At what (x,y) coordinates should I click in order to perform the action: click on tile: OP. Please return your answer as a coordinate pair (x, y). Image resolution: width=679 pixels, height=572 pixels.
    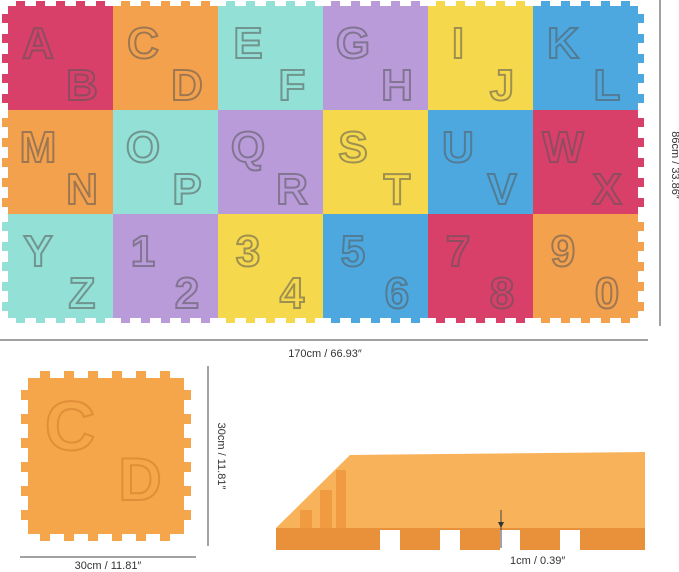
    Looking at the image, I should click on (165, 162).